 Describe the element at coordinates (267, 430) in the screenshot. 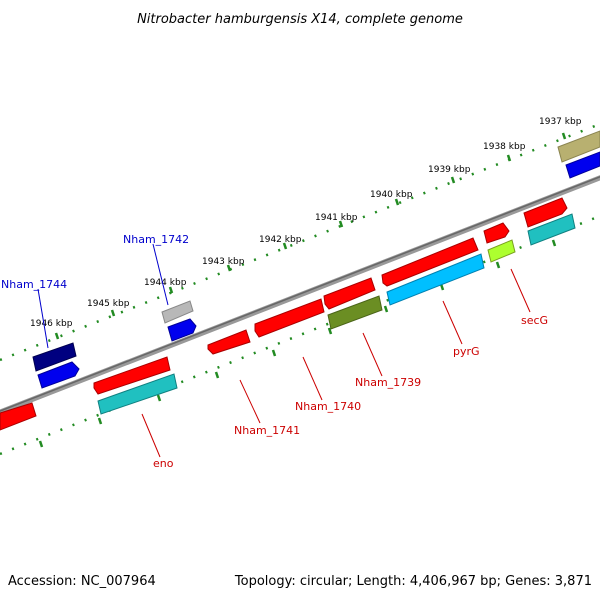

I see `gene-label-nham-1741: Nham_1741` at that location.